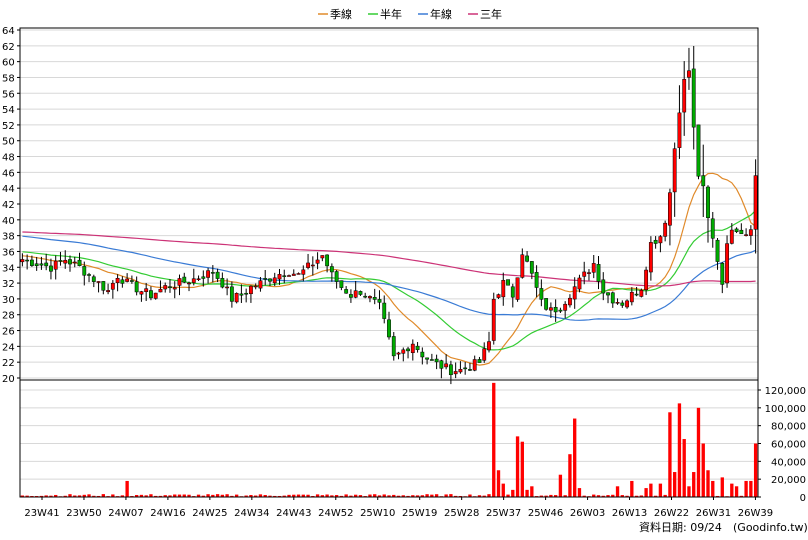  Describe the element at coordinates (335, 513) in the screenshot. I see `time-tick-label: 24W52` at that location.